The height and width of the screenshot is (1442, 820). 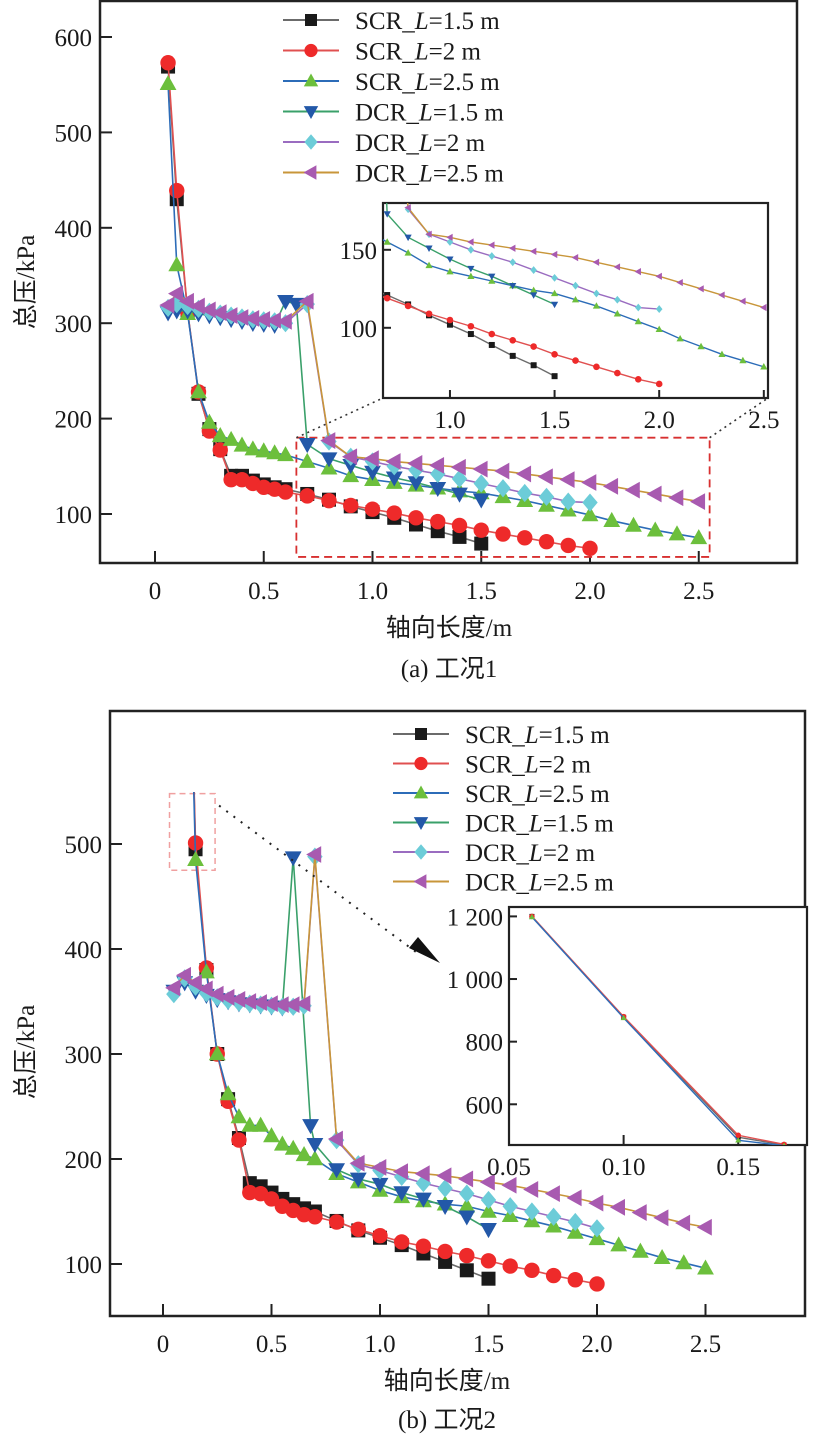 I want to click on inset-axes: 100 150 1.0 1.5 2.0 2.5, so click(x=560, y=336).